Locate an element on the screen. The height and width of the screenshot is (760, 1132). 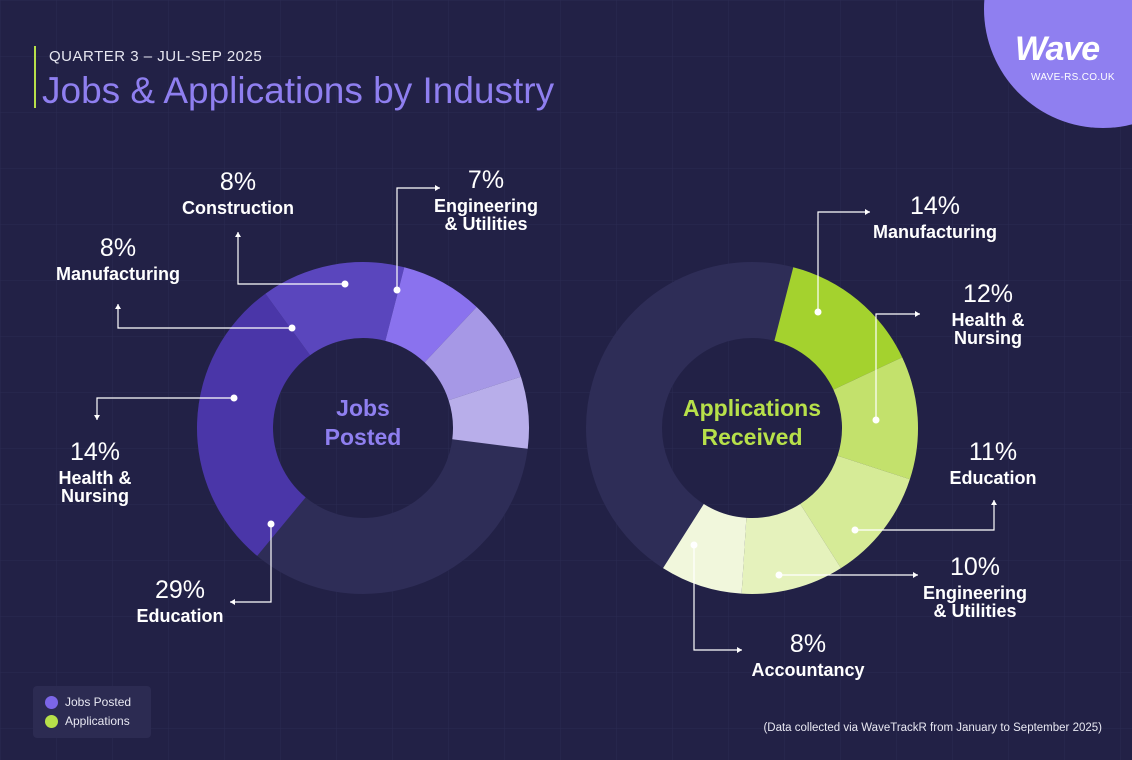
applications-slice-education is located at coordinates (855, 512).